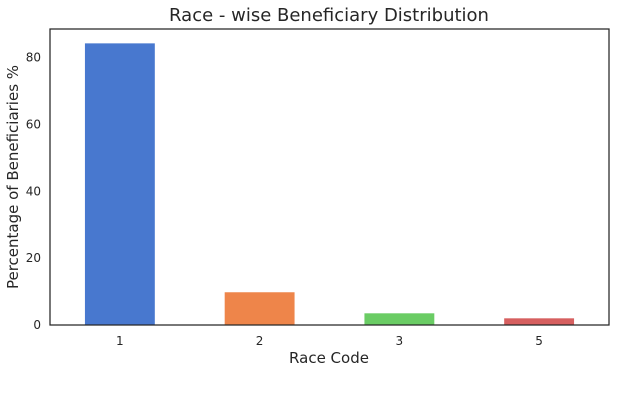 Image resolution: width=622 pixels, height=402 pixels. Describe the element at coordinates (260, 341) in the screenshot. I see `x-tick-label: 2` at that location.